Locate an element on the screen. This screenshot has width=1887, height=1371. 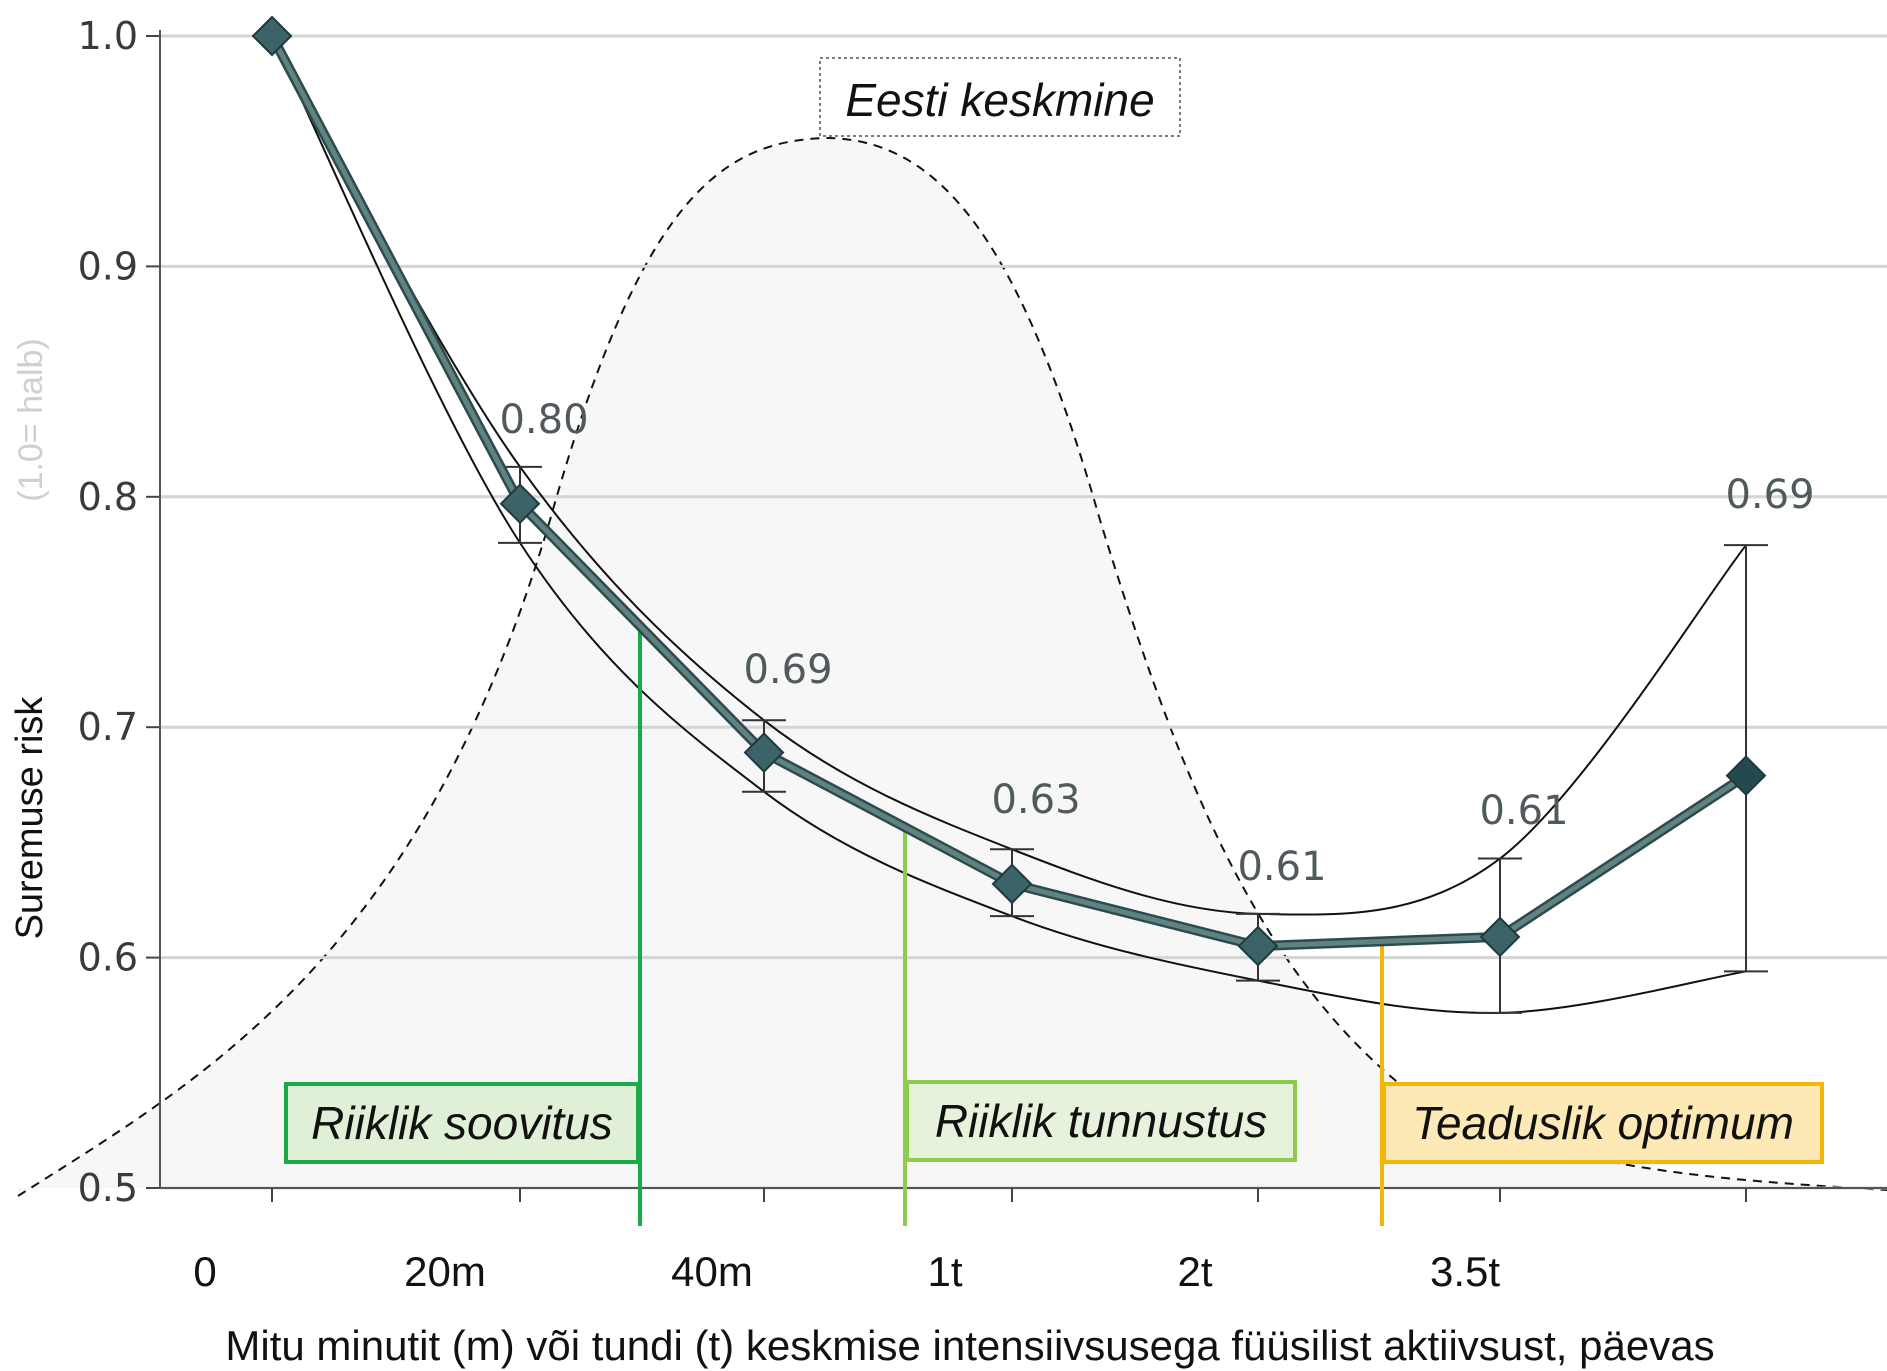
threshold-marker: Teaduslik optimum is located at coordinates (1602, 1083).